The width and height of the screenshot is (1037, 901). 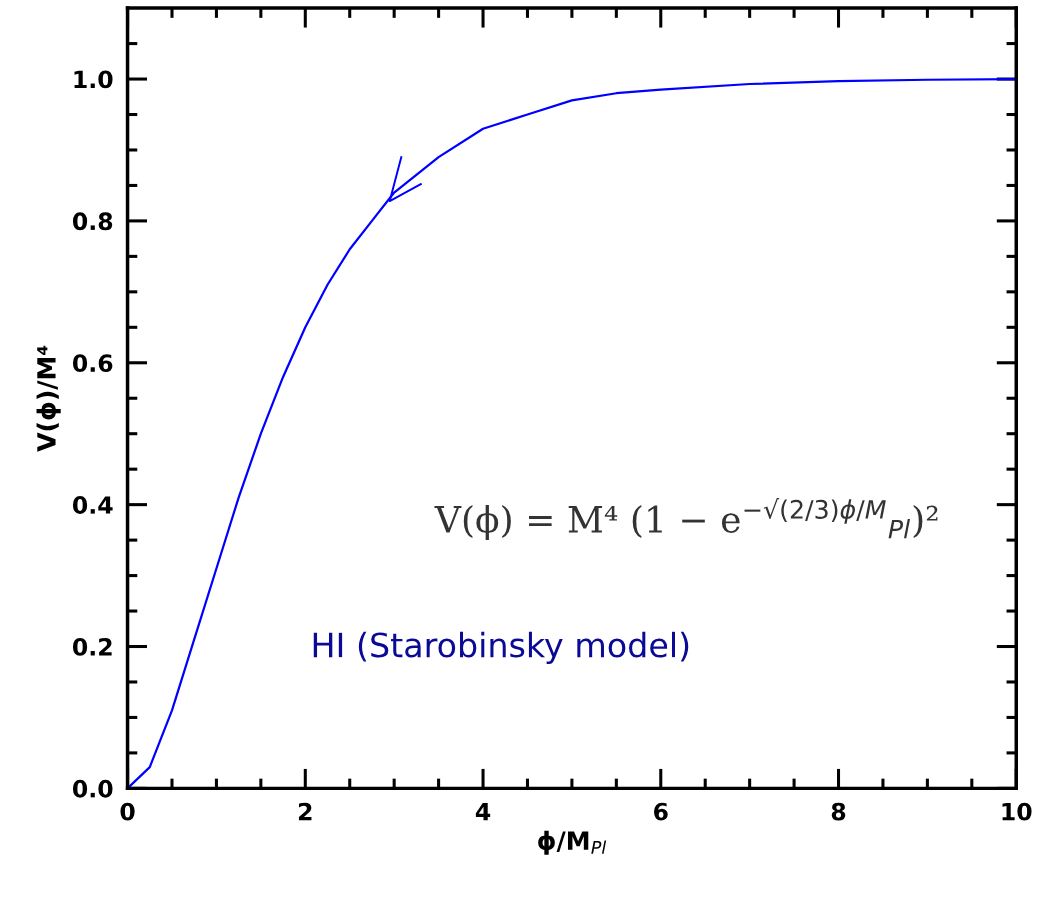 I want to click on x-tick-label: 8, so click(x=838, y=811).